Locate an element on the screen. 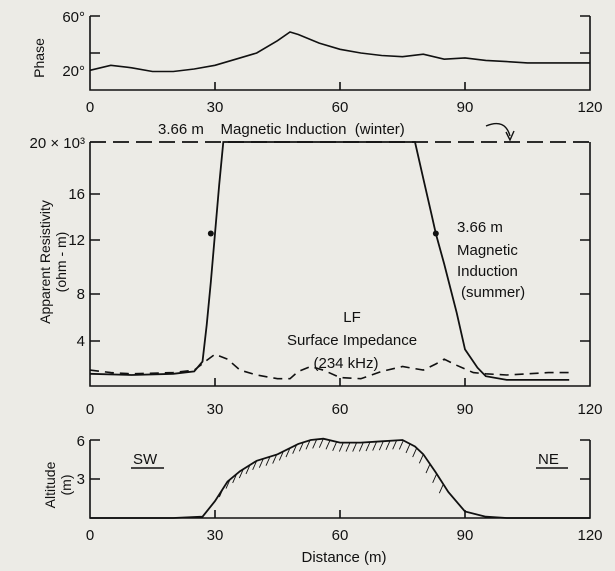 The image size is (615, 571). alt-y-tick-3: 3 is located at coordinates (81, 479).